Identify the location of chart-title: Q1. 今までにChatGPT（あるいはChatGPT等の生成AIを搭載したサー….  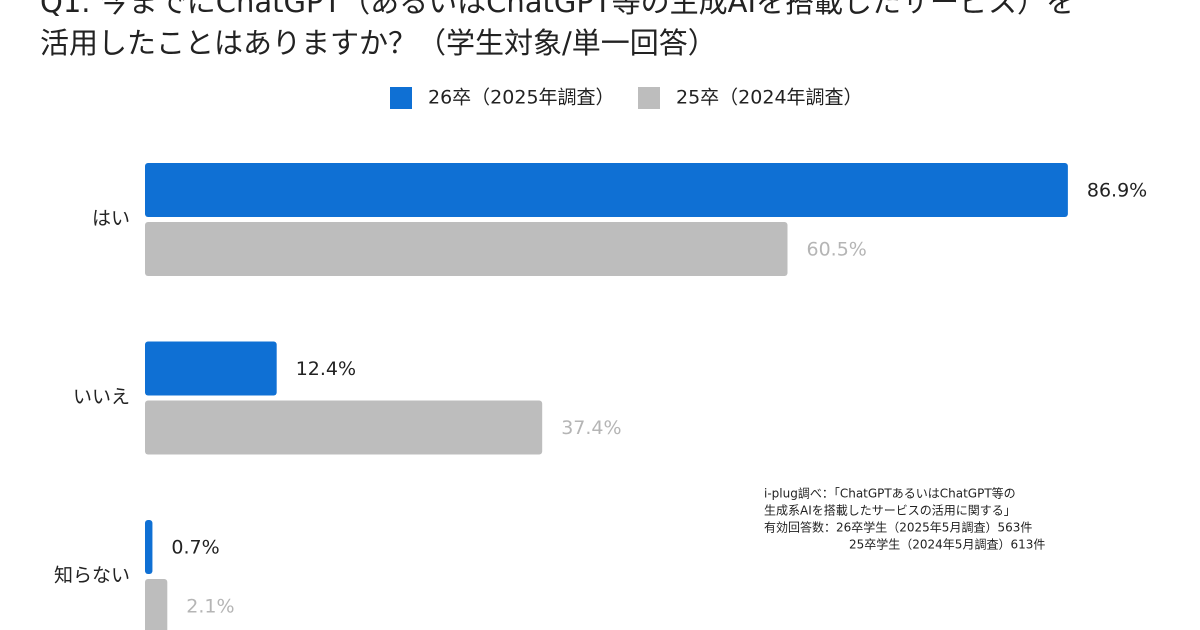
(557, 9).